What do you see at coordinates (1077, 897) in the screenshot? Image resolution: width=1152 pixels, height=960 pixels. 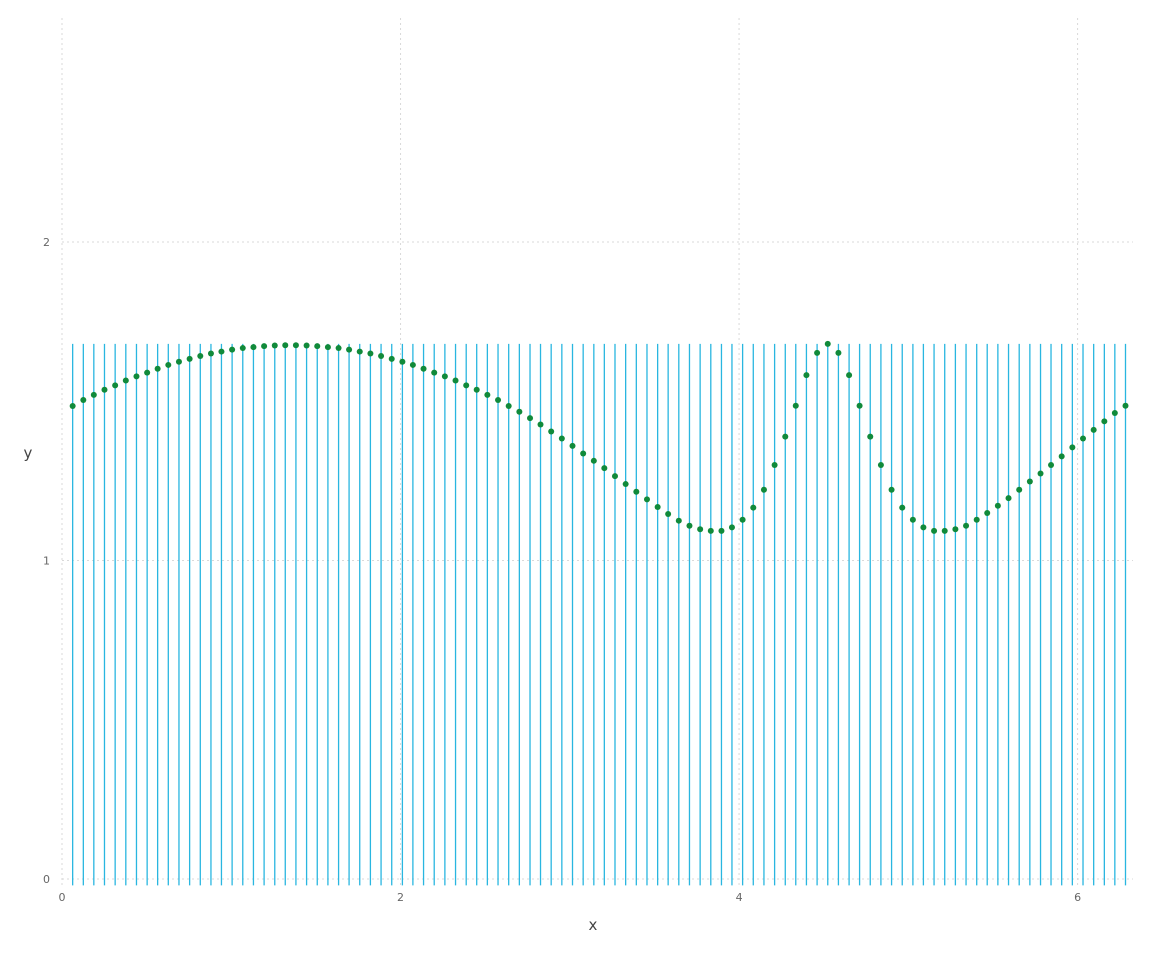 I see `x-tick-label-3: 6` at bounding box center [1077, 897].